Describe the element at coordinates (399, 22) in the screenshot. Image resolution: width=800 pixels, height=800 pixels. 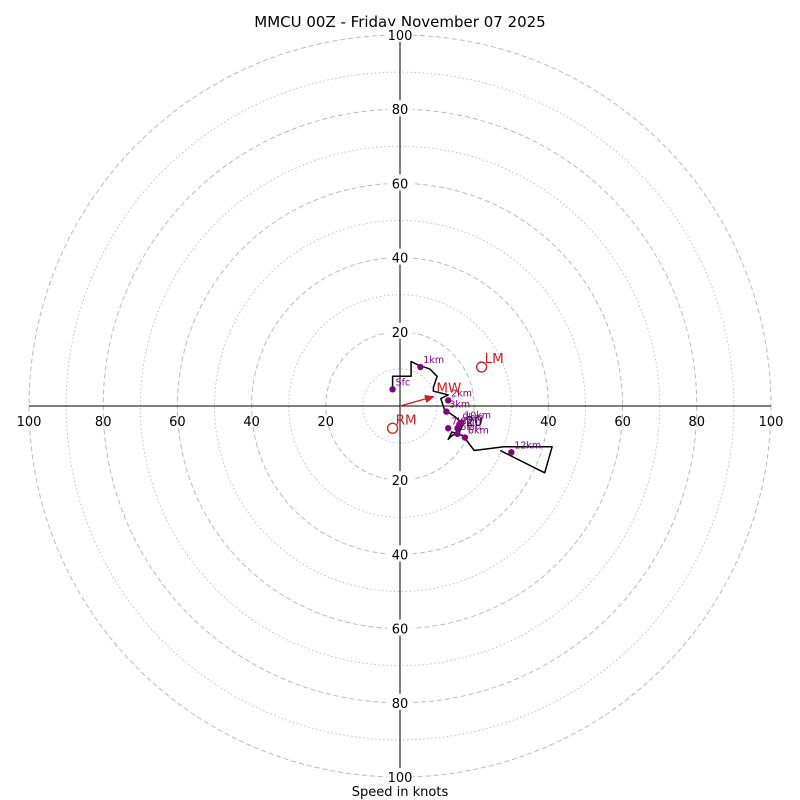
I see `chart-title: MMCU 00Z - Friday November 07 2025` at that location.